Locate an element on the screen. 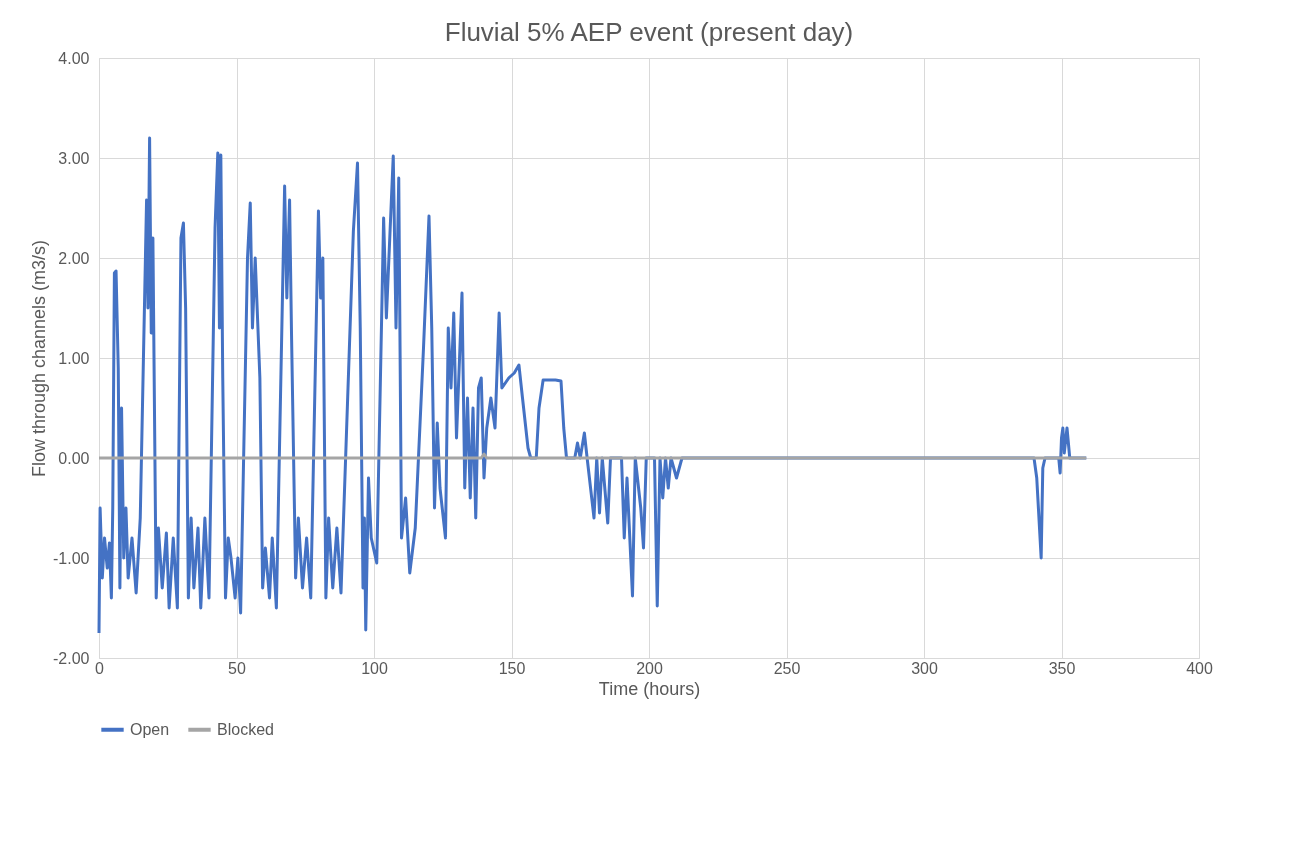  y-tick-label: 1.00 is located at coordinates (74, 358).